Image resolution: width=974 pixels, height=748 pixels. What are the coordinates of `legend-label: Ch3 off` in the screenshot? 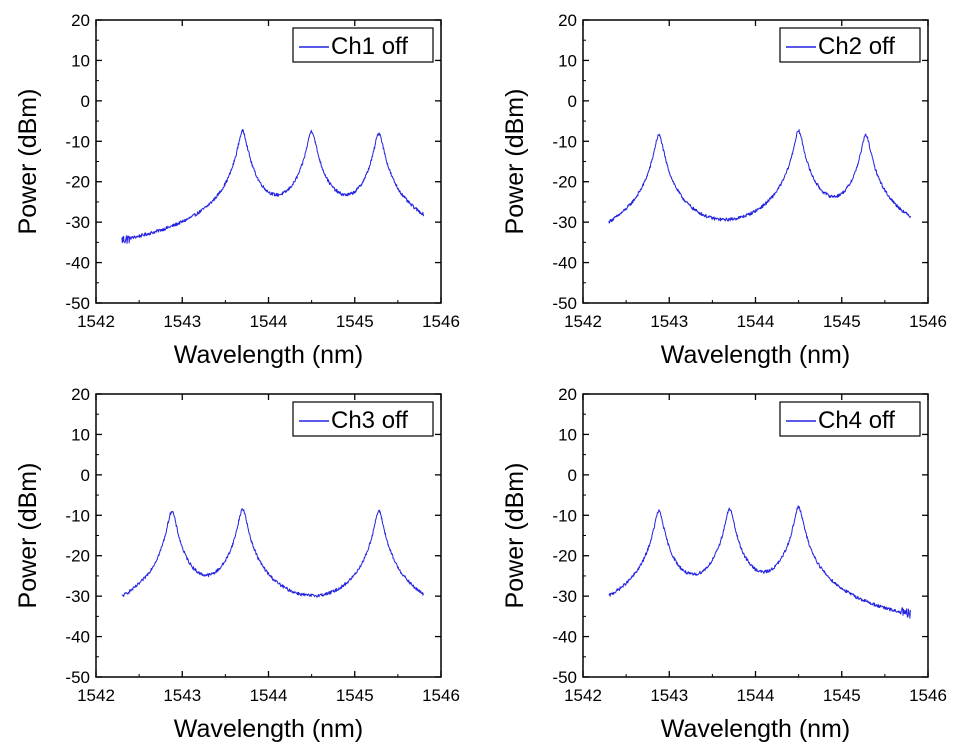 It's located at (369, 420).